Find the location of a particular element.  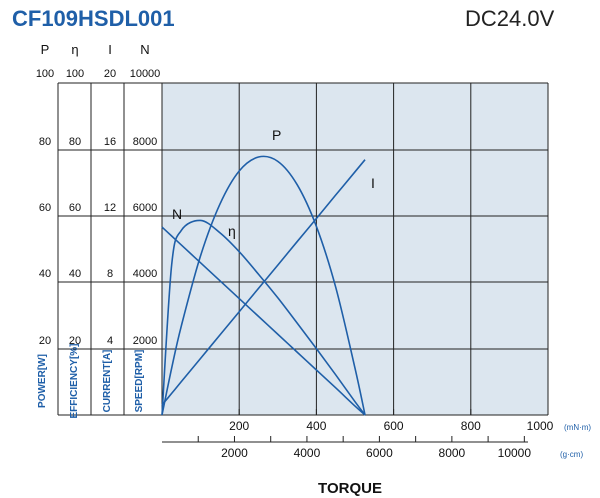

series-label: η is located at coordinates (232, 231).